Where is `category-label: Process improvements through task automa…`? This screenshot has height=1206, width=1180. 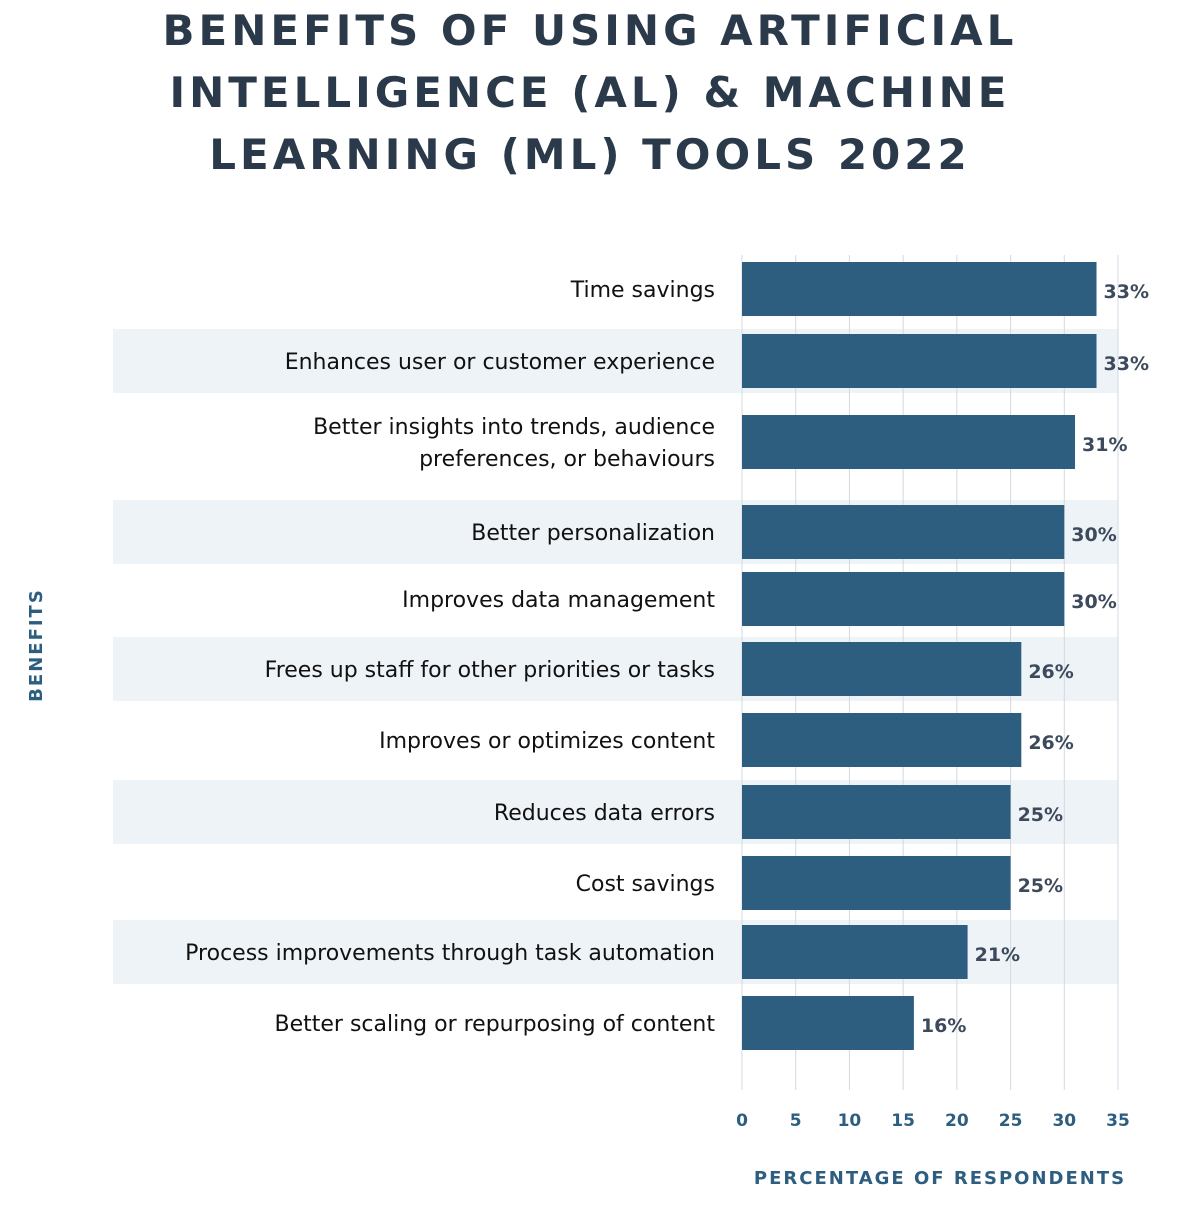
category-label: Process improvements through task automa… is located at coordinates (450, 953).